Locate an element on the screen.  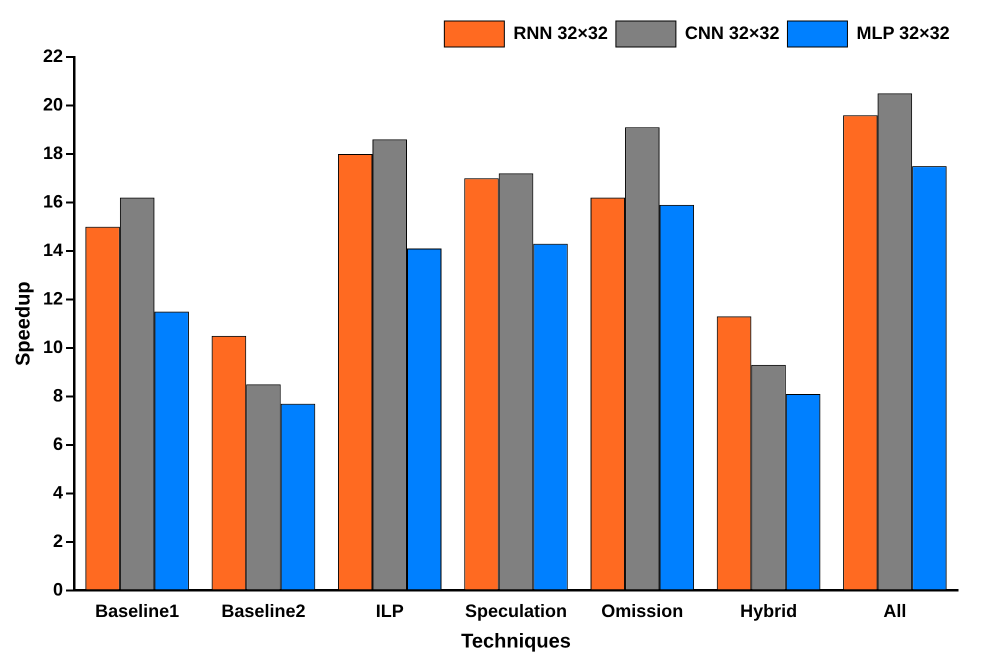
y-tick-label: 0 is located at coordinates (58, 589).